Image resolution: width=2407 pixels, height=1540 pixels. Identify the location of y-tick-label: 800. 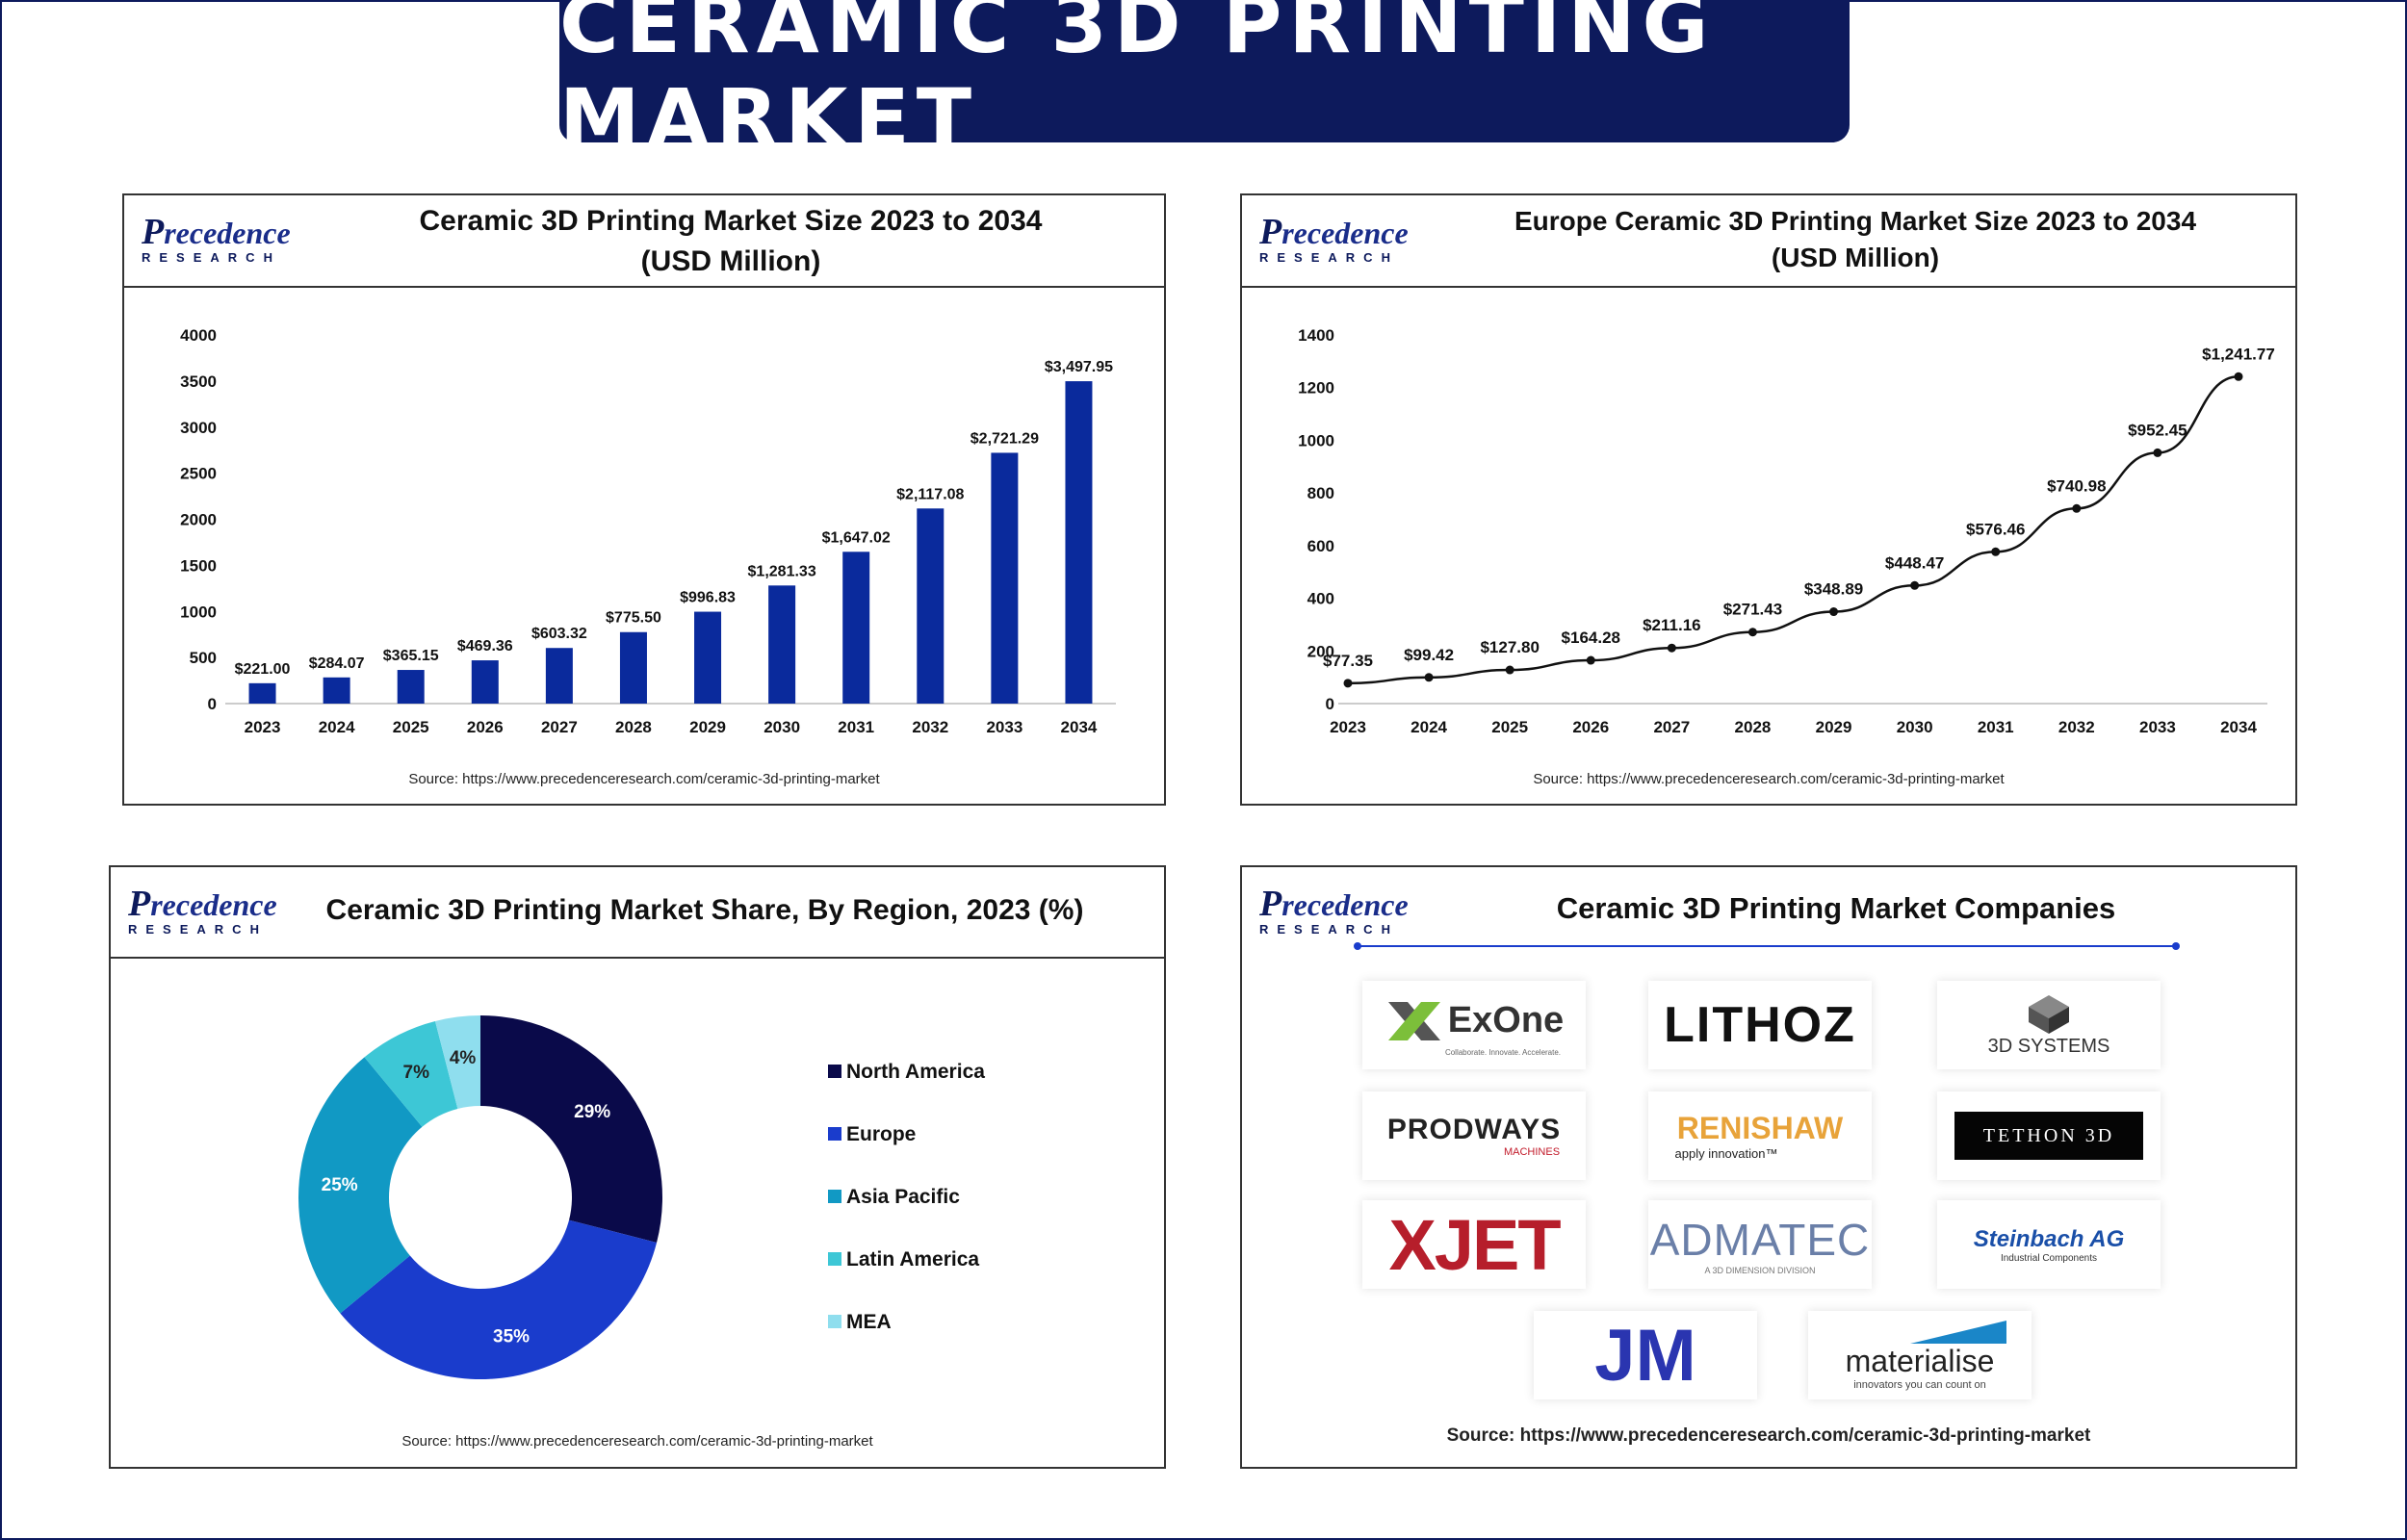
(1321, 493).